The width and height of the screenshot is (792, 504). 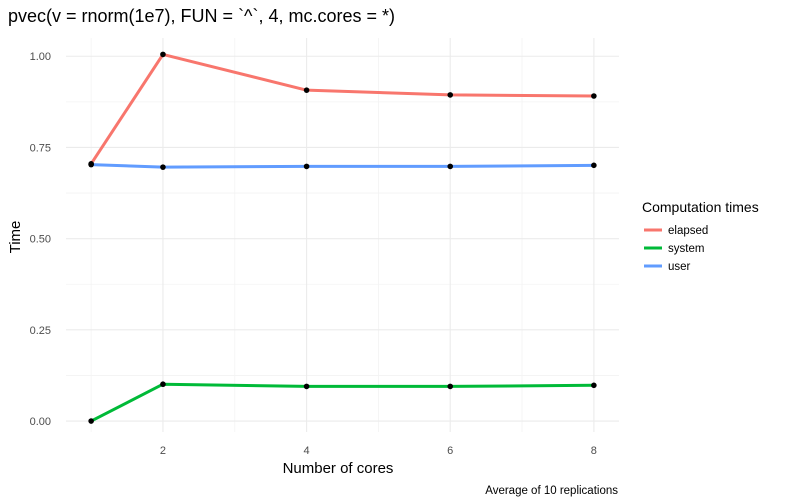 What do you see at coordinates (163, 451) in the screenshot?
I see `x-tick-label: 2` at bounding box center [163, 451].